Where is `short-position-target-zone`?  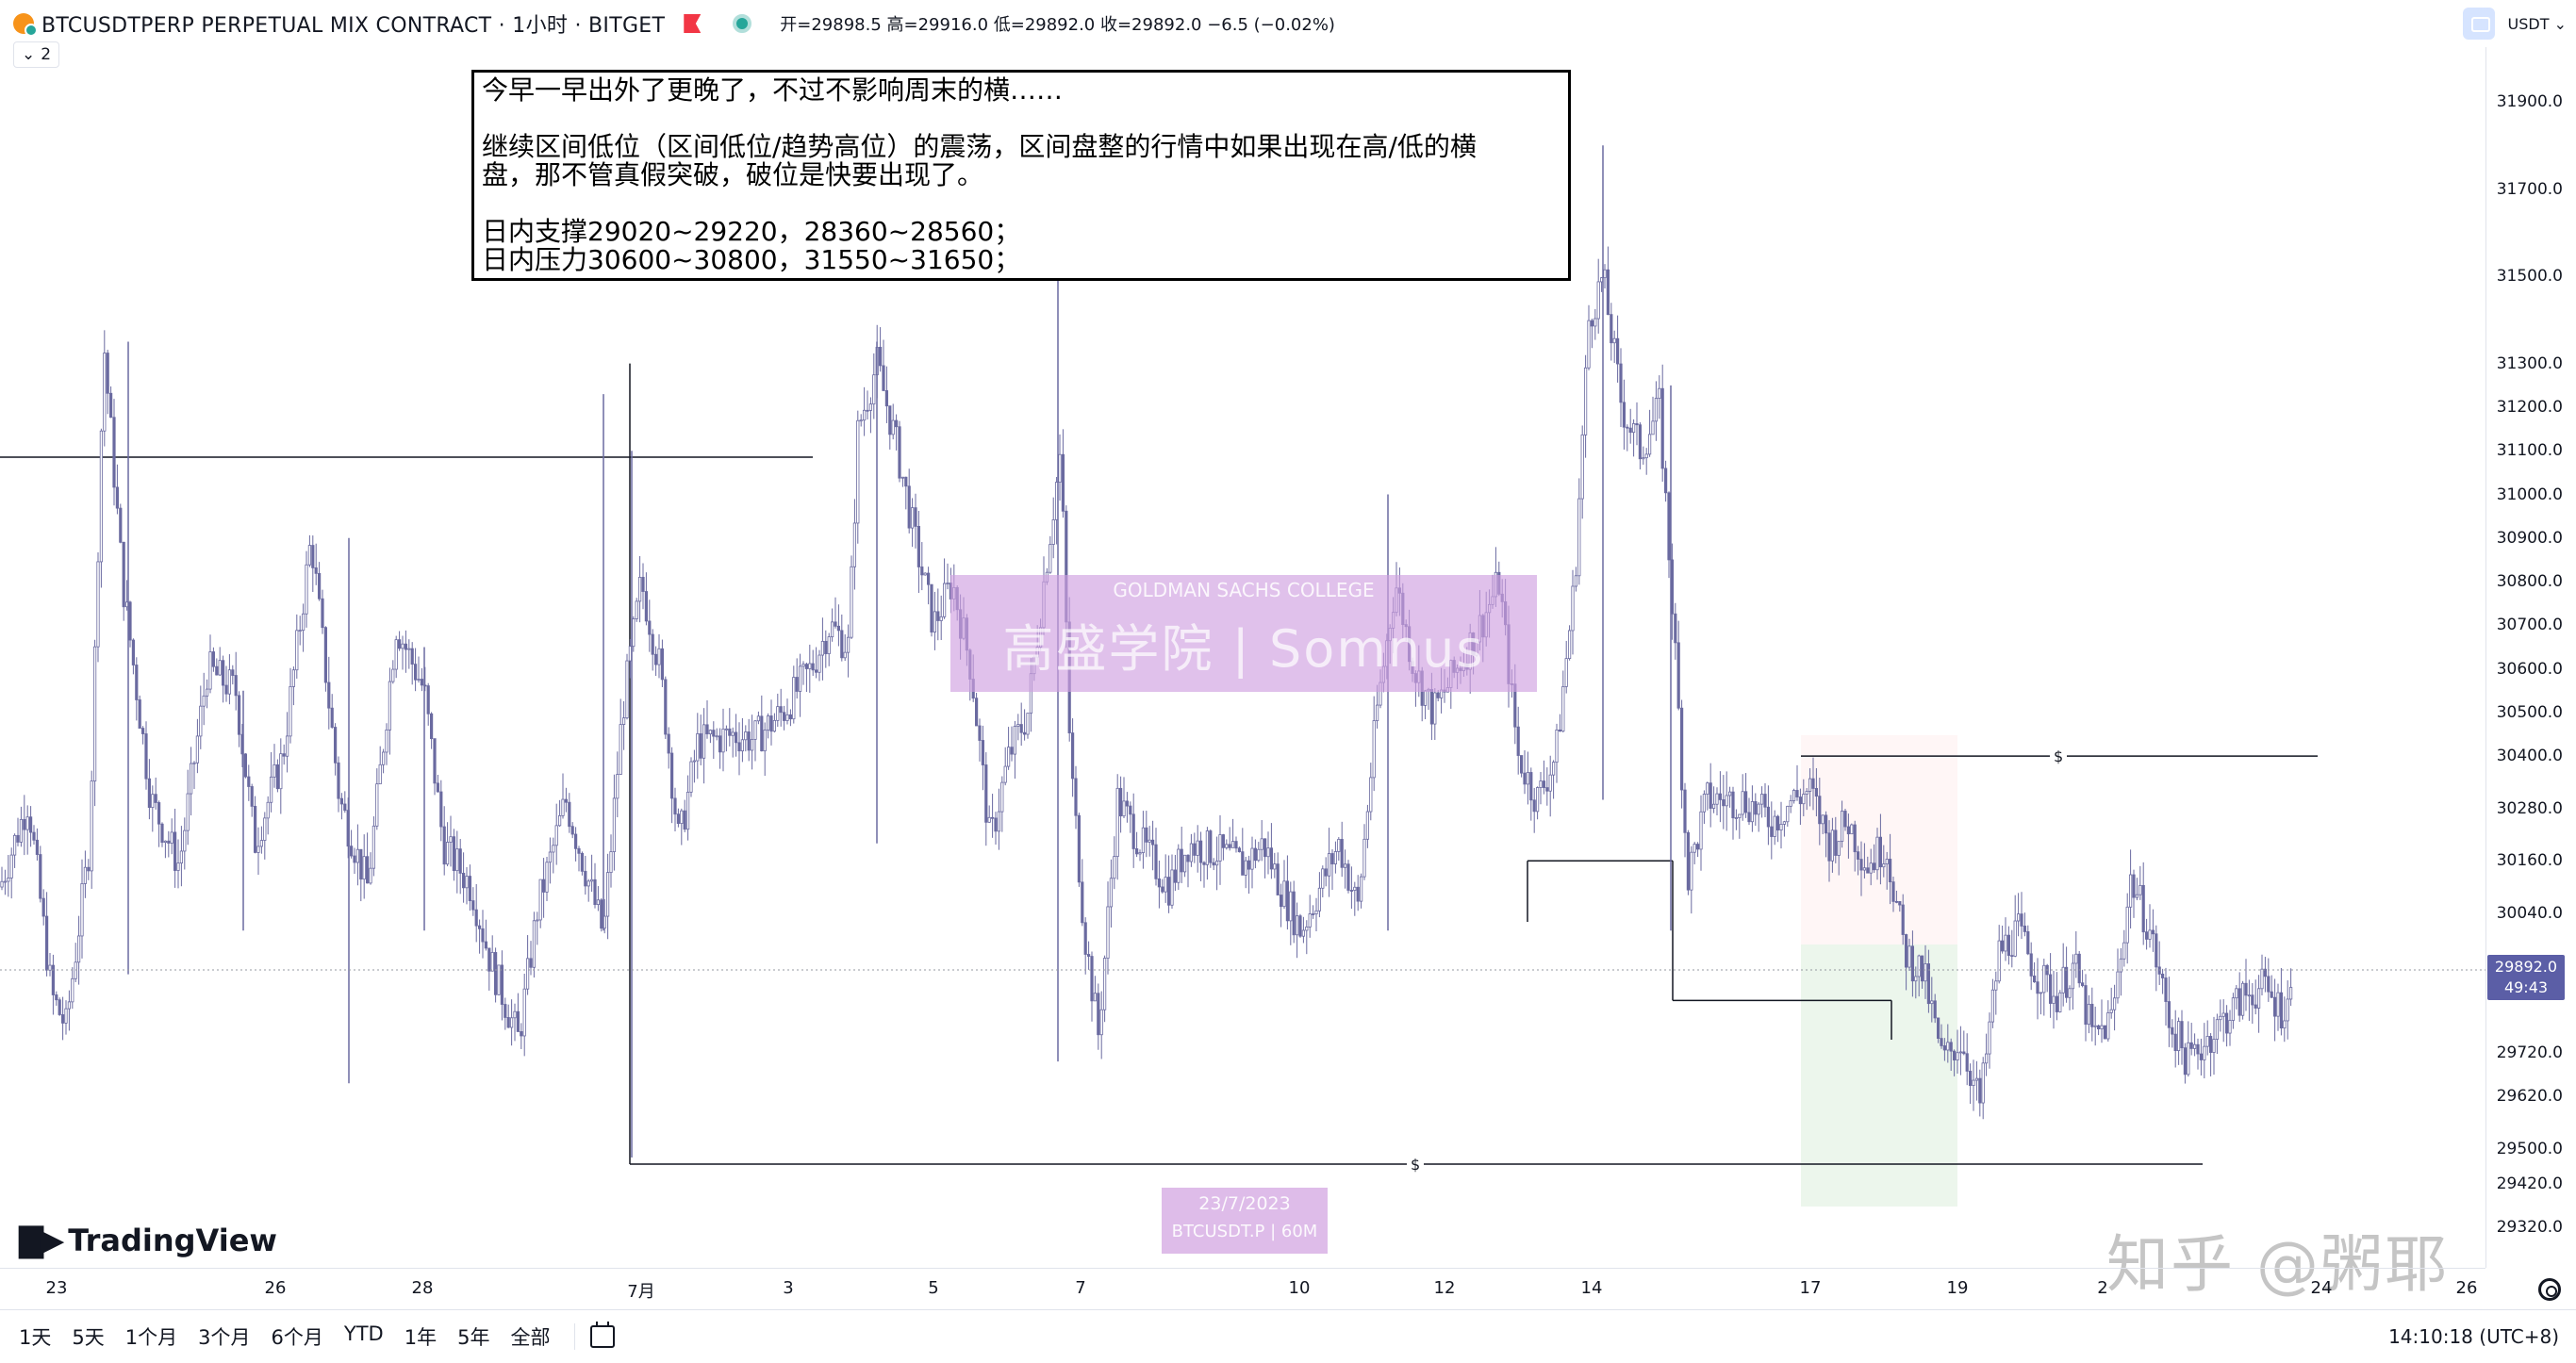
short-position-target-zone is located at coordinates (1879, 1075).